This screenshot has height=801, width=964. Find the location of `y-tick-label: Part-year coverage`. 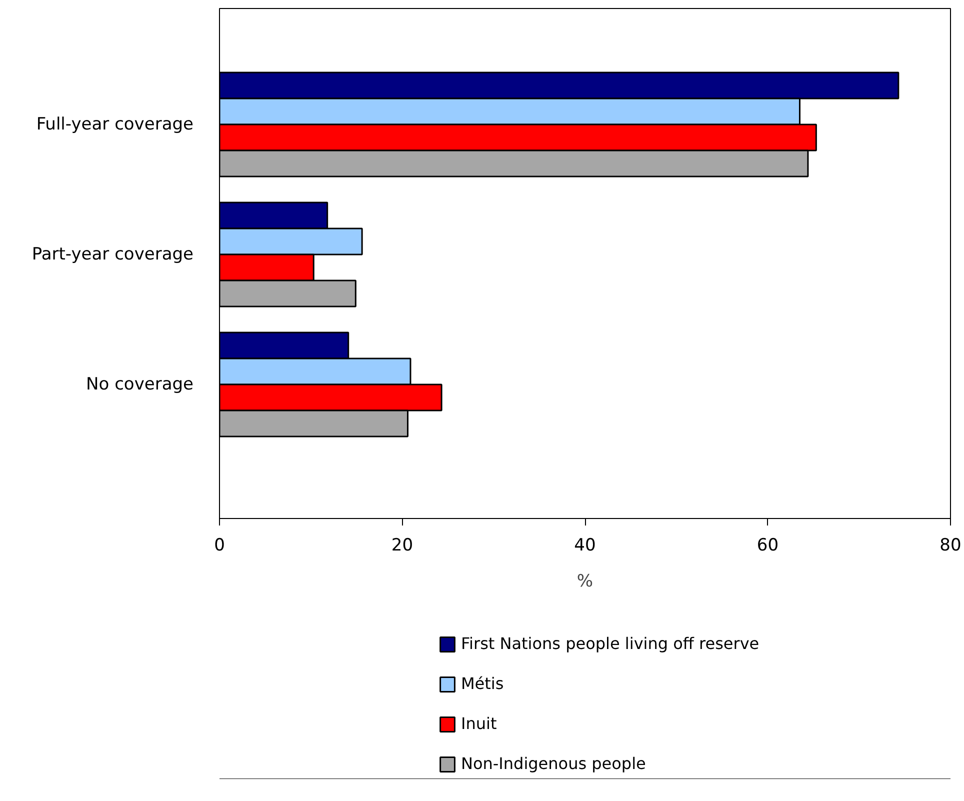

y-tick-label: Part-year coverage is located at coordinates (113, 254).